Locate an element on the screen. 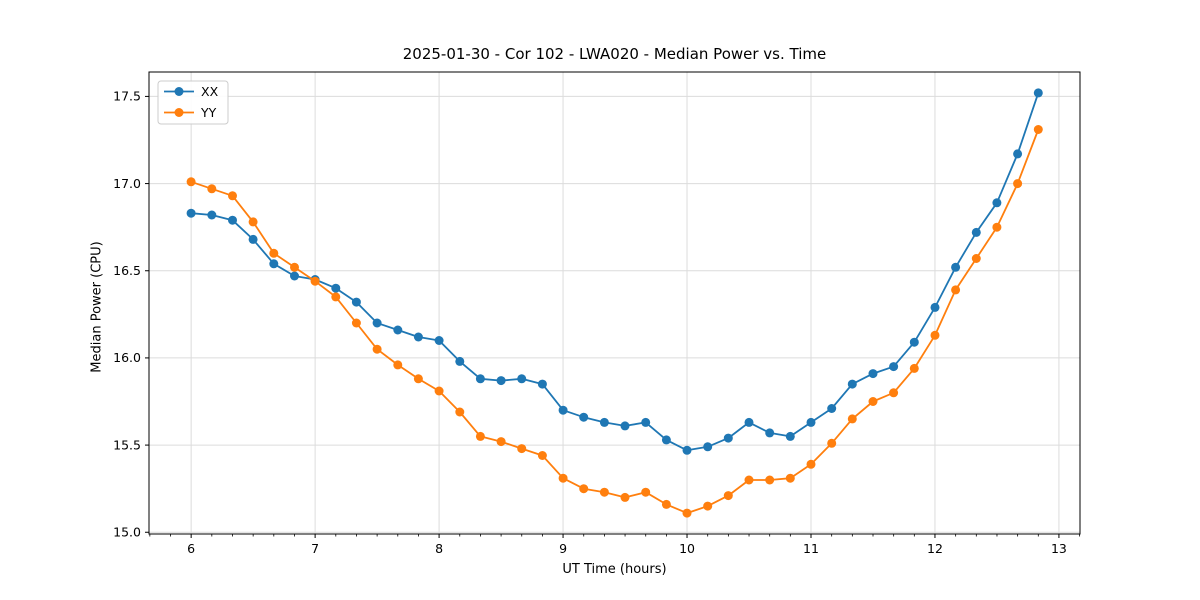  x-tick-label: 13 is located at coordinates (1059, 548).